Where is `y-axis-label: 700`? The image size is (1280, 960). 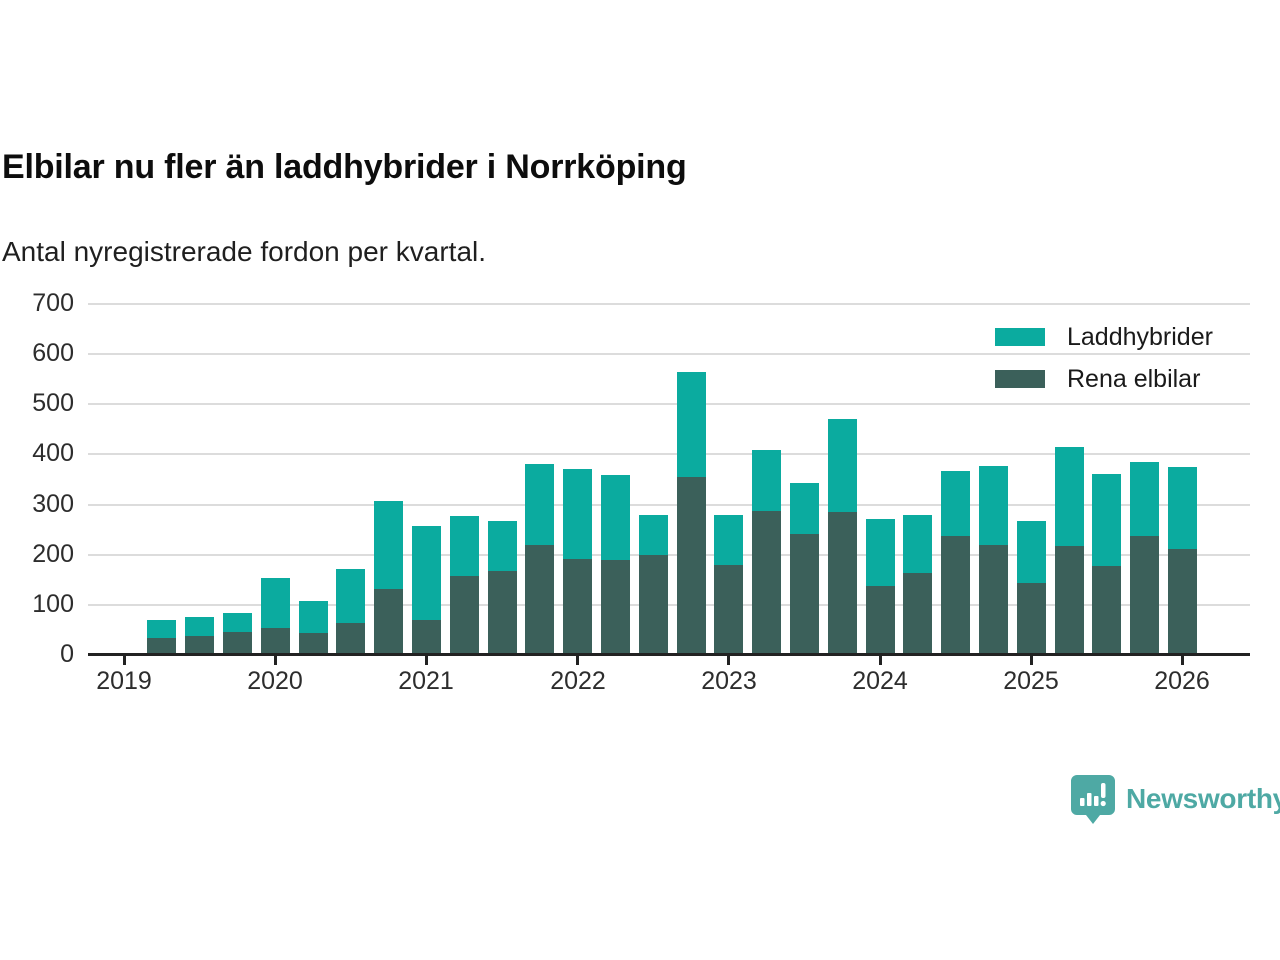 y-axis-label: 700 is located at coordinates (53, 303).